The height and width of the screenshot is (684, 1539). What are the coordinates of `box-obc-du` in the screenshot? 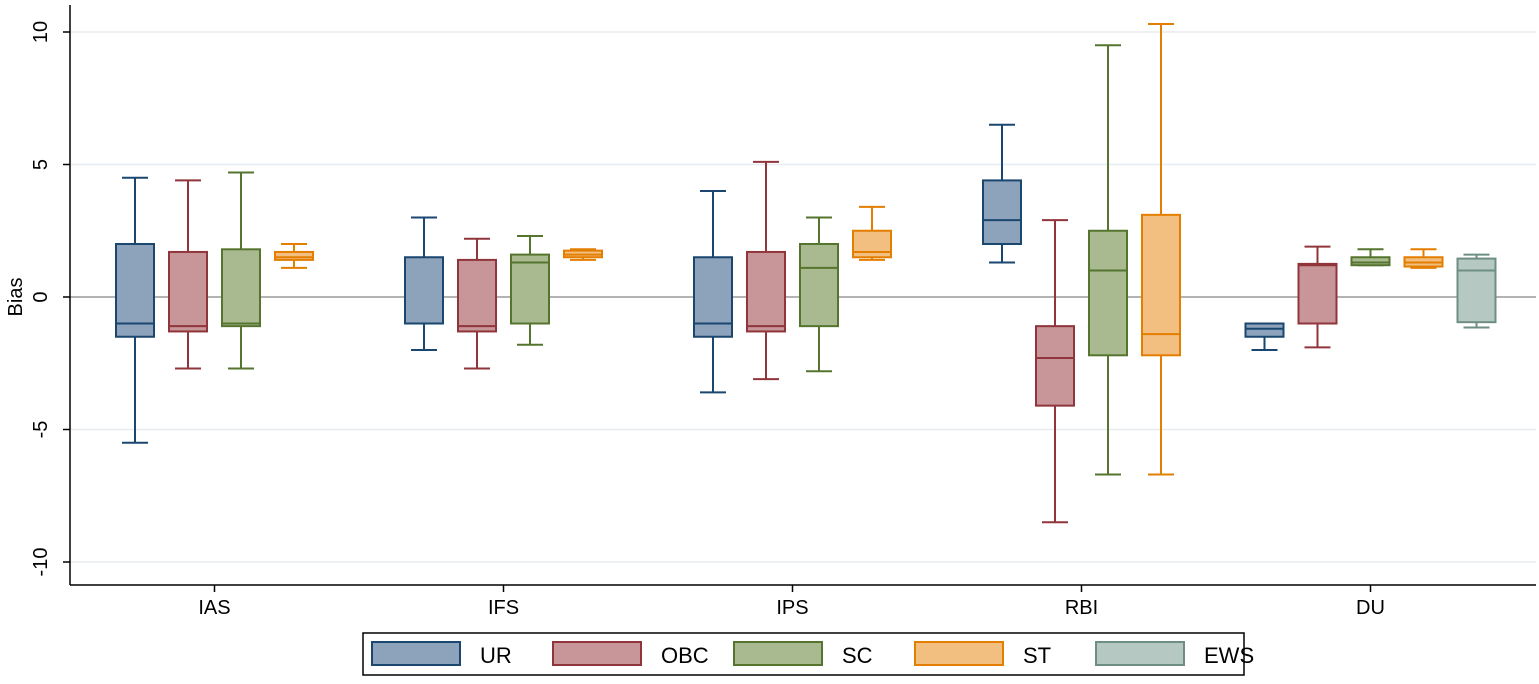 It's located at (1317, 297).